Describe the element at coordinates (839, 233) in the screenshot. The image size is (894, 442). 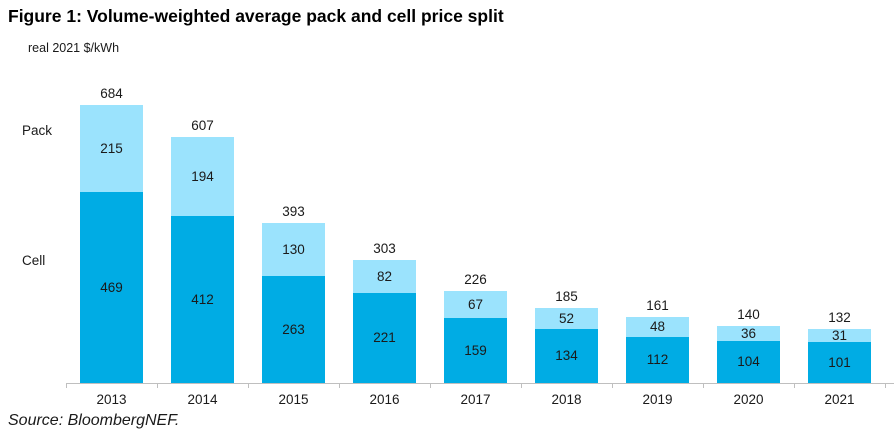
I see `bar-group: 132 31 101 2021` at that location.